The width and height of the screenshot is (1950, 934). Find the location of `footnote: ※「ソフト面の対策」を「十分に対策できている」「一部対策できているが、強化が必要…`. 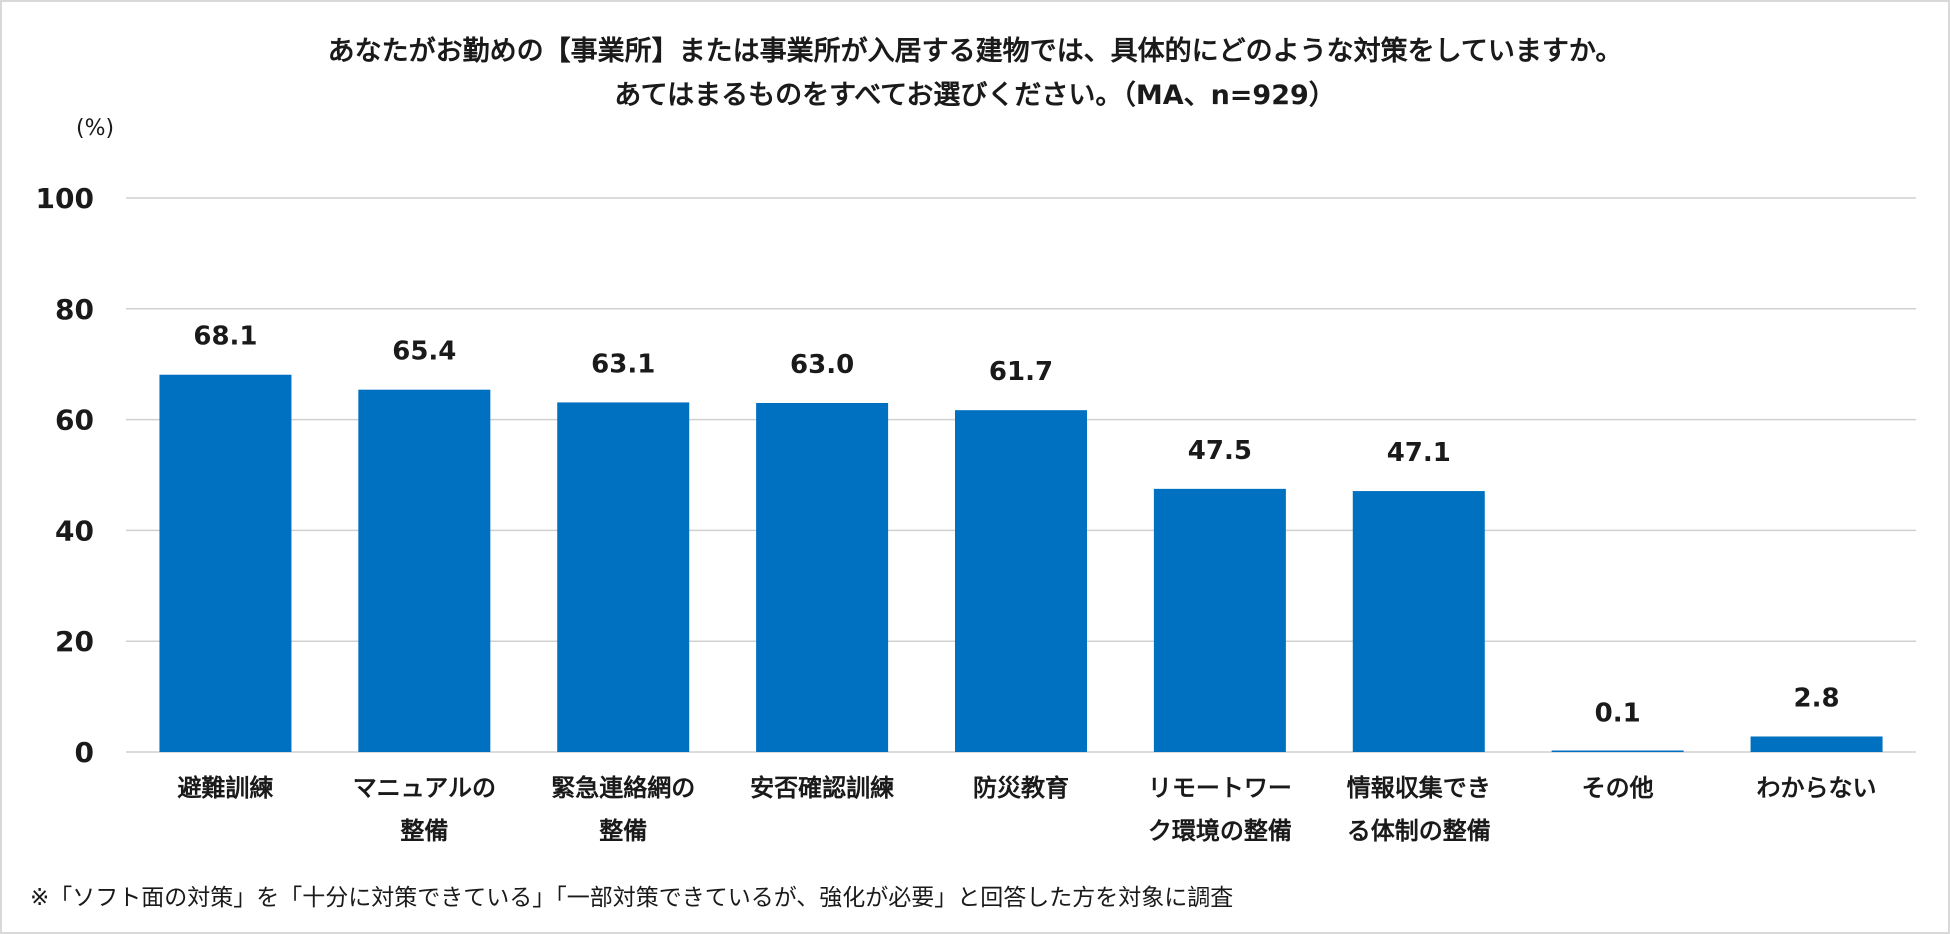

footnote: ※「ソフト面の対策」を「十分に対策できている」「一部対策できているが、強化が必要… is located at coordinates (632, 898).